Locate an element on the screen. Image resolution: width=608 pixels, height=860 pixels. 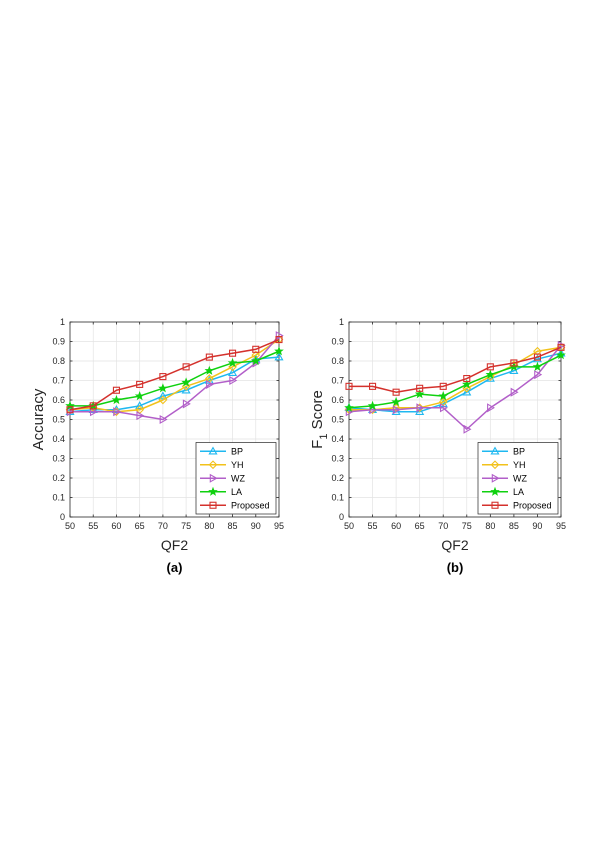
y-tick-label: 0.4 is located at coordinates (337, 439).